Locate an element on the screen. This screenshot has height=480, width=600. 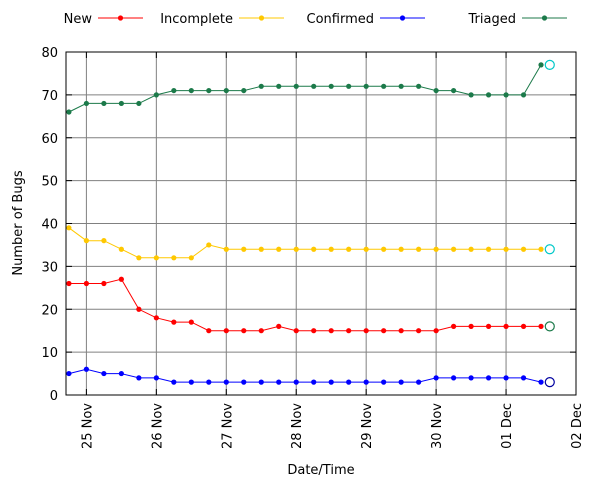
legend-item-confirmed: Confirmed is located at coordinates (366, 19).